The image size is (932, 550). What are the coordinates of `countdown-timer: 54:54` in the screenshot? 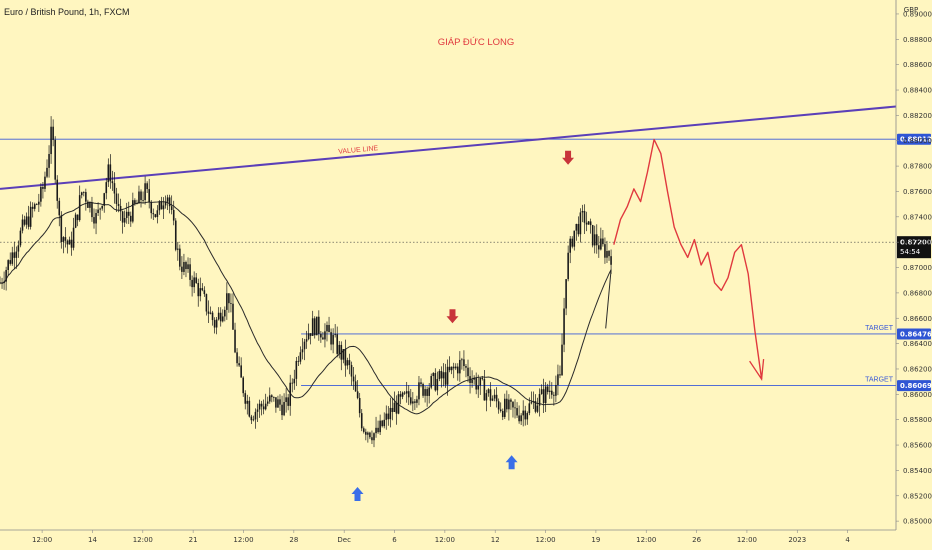 It's located at (910, 252).